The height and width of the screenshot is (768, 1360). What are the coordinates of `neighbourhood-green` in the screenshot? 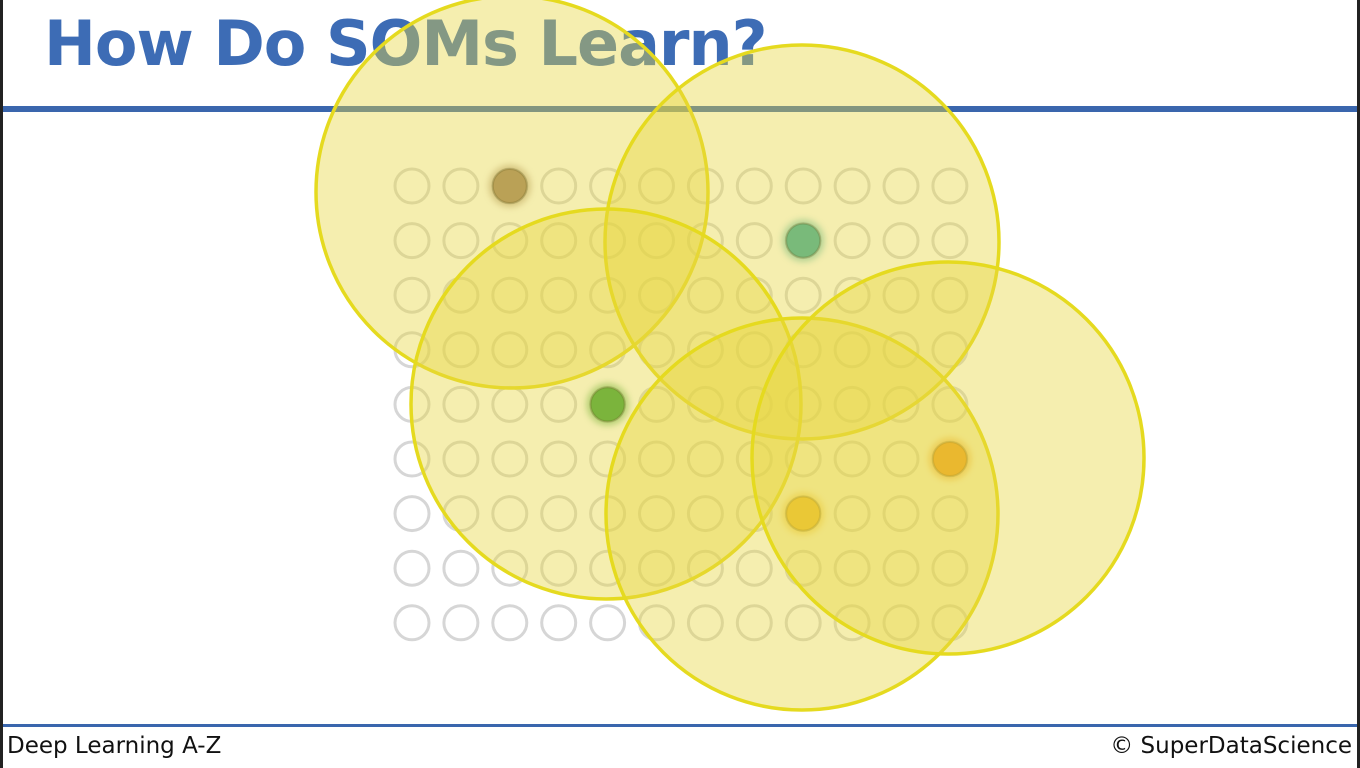 It's located at (606, 404).